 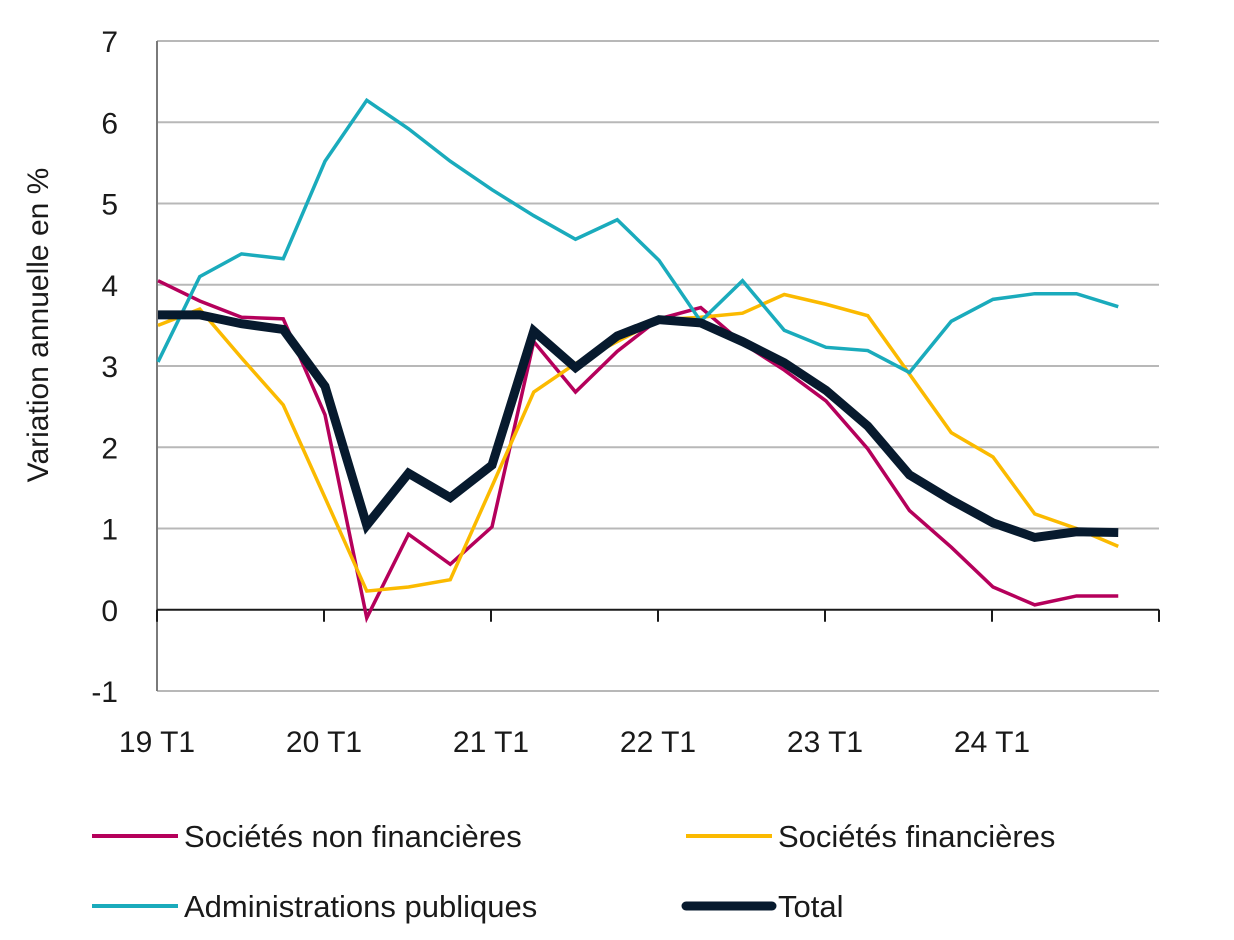 I want to click on x-tick-label: 22 T1, so click(x=658, y=742).